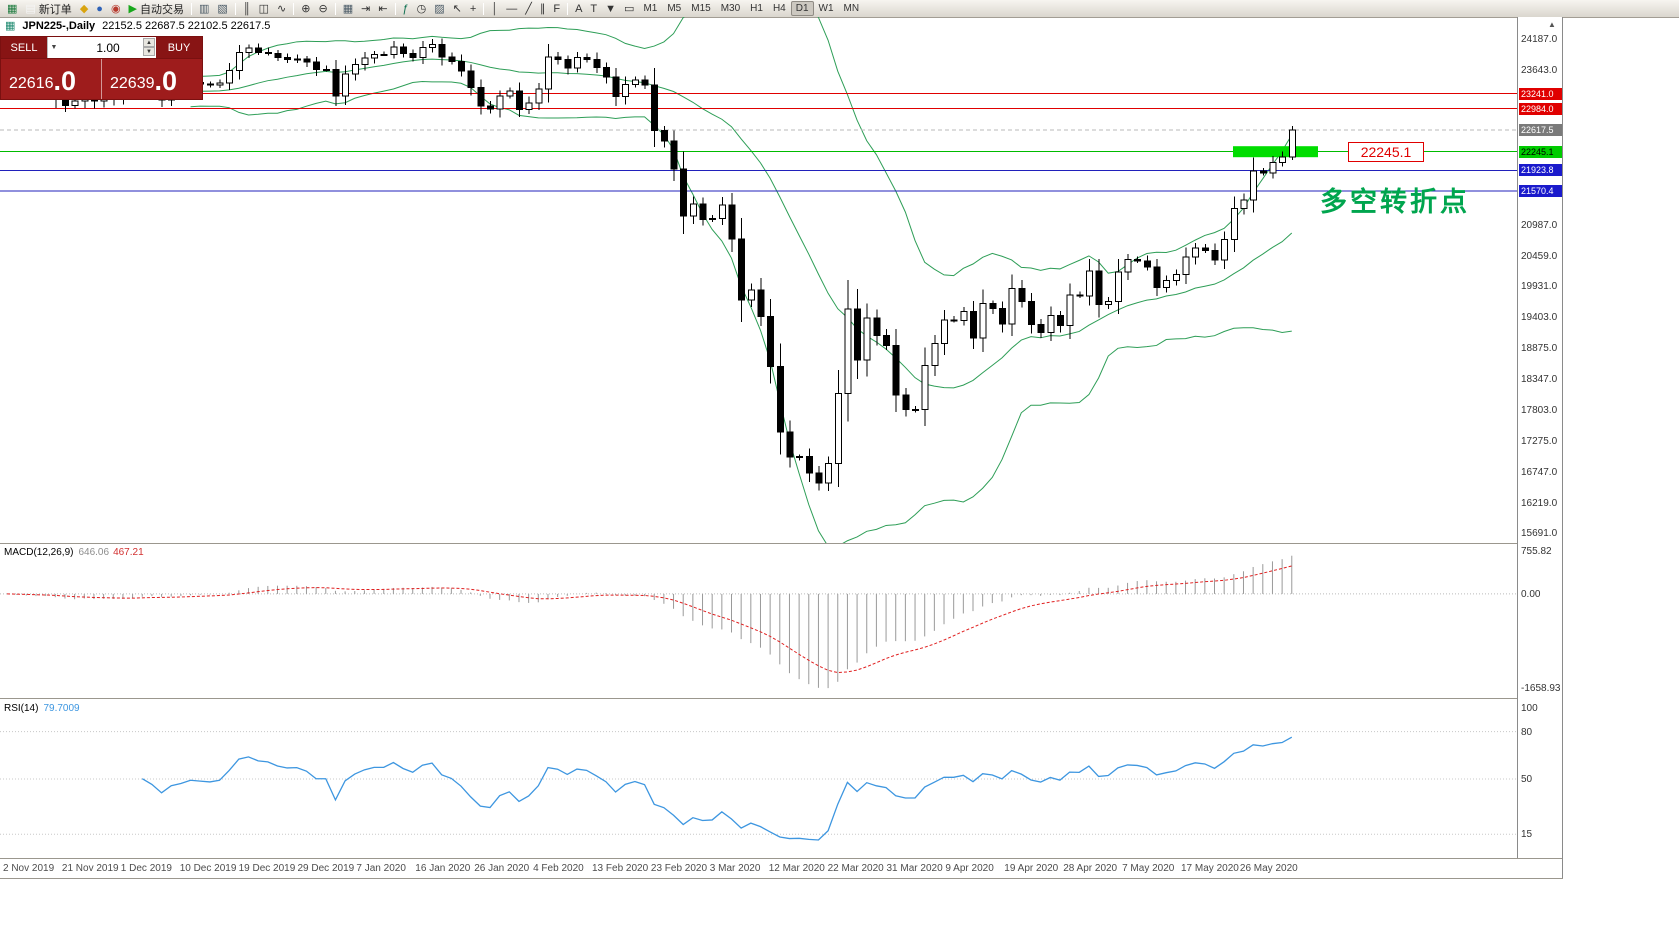 This screenshot has width=1679, height=941. I want to click on text-icon: A, so click(578, 8).